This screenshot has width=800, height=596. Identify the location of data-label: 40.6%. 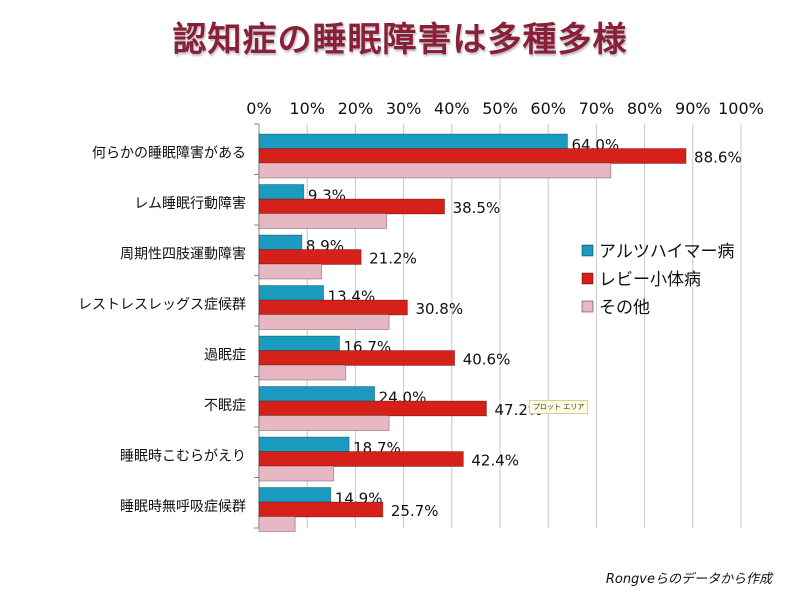
(487, 360).